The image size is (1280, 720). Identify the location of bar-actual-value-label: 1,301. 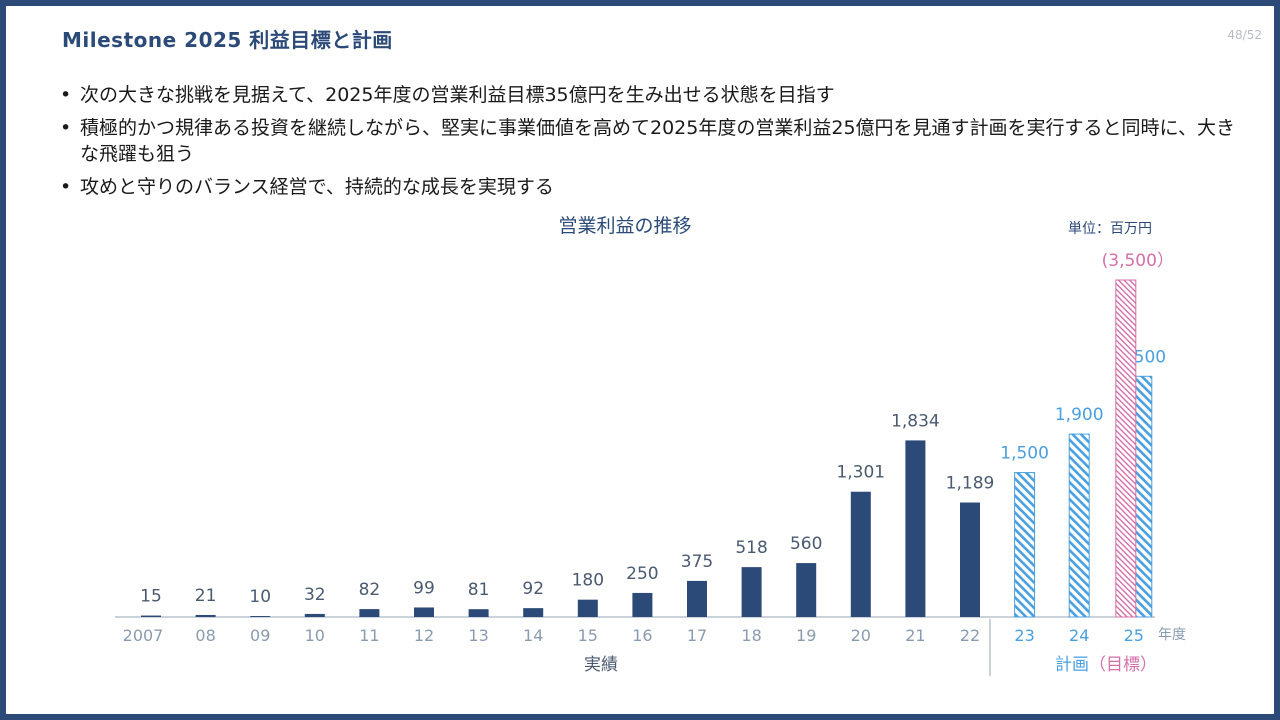
(860, 473).